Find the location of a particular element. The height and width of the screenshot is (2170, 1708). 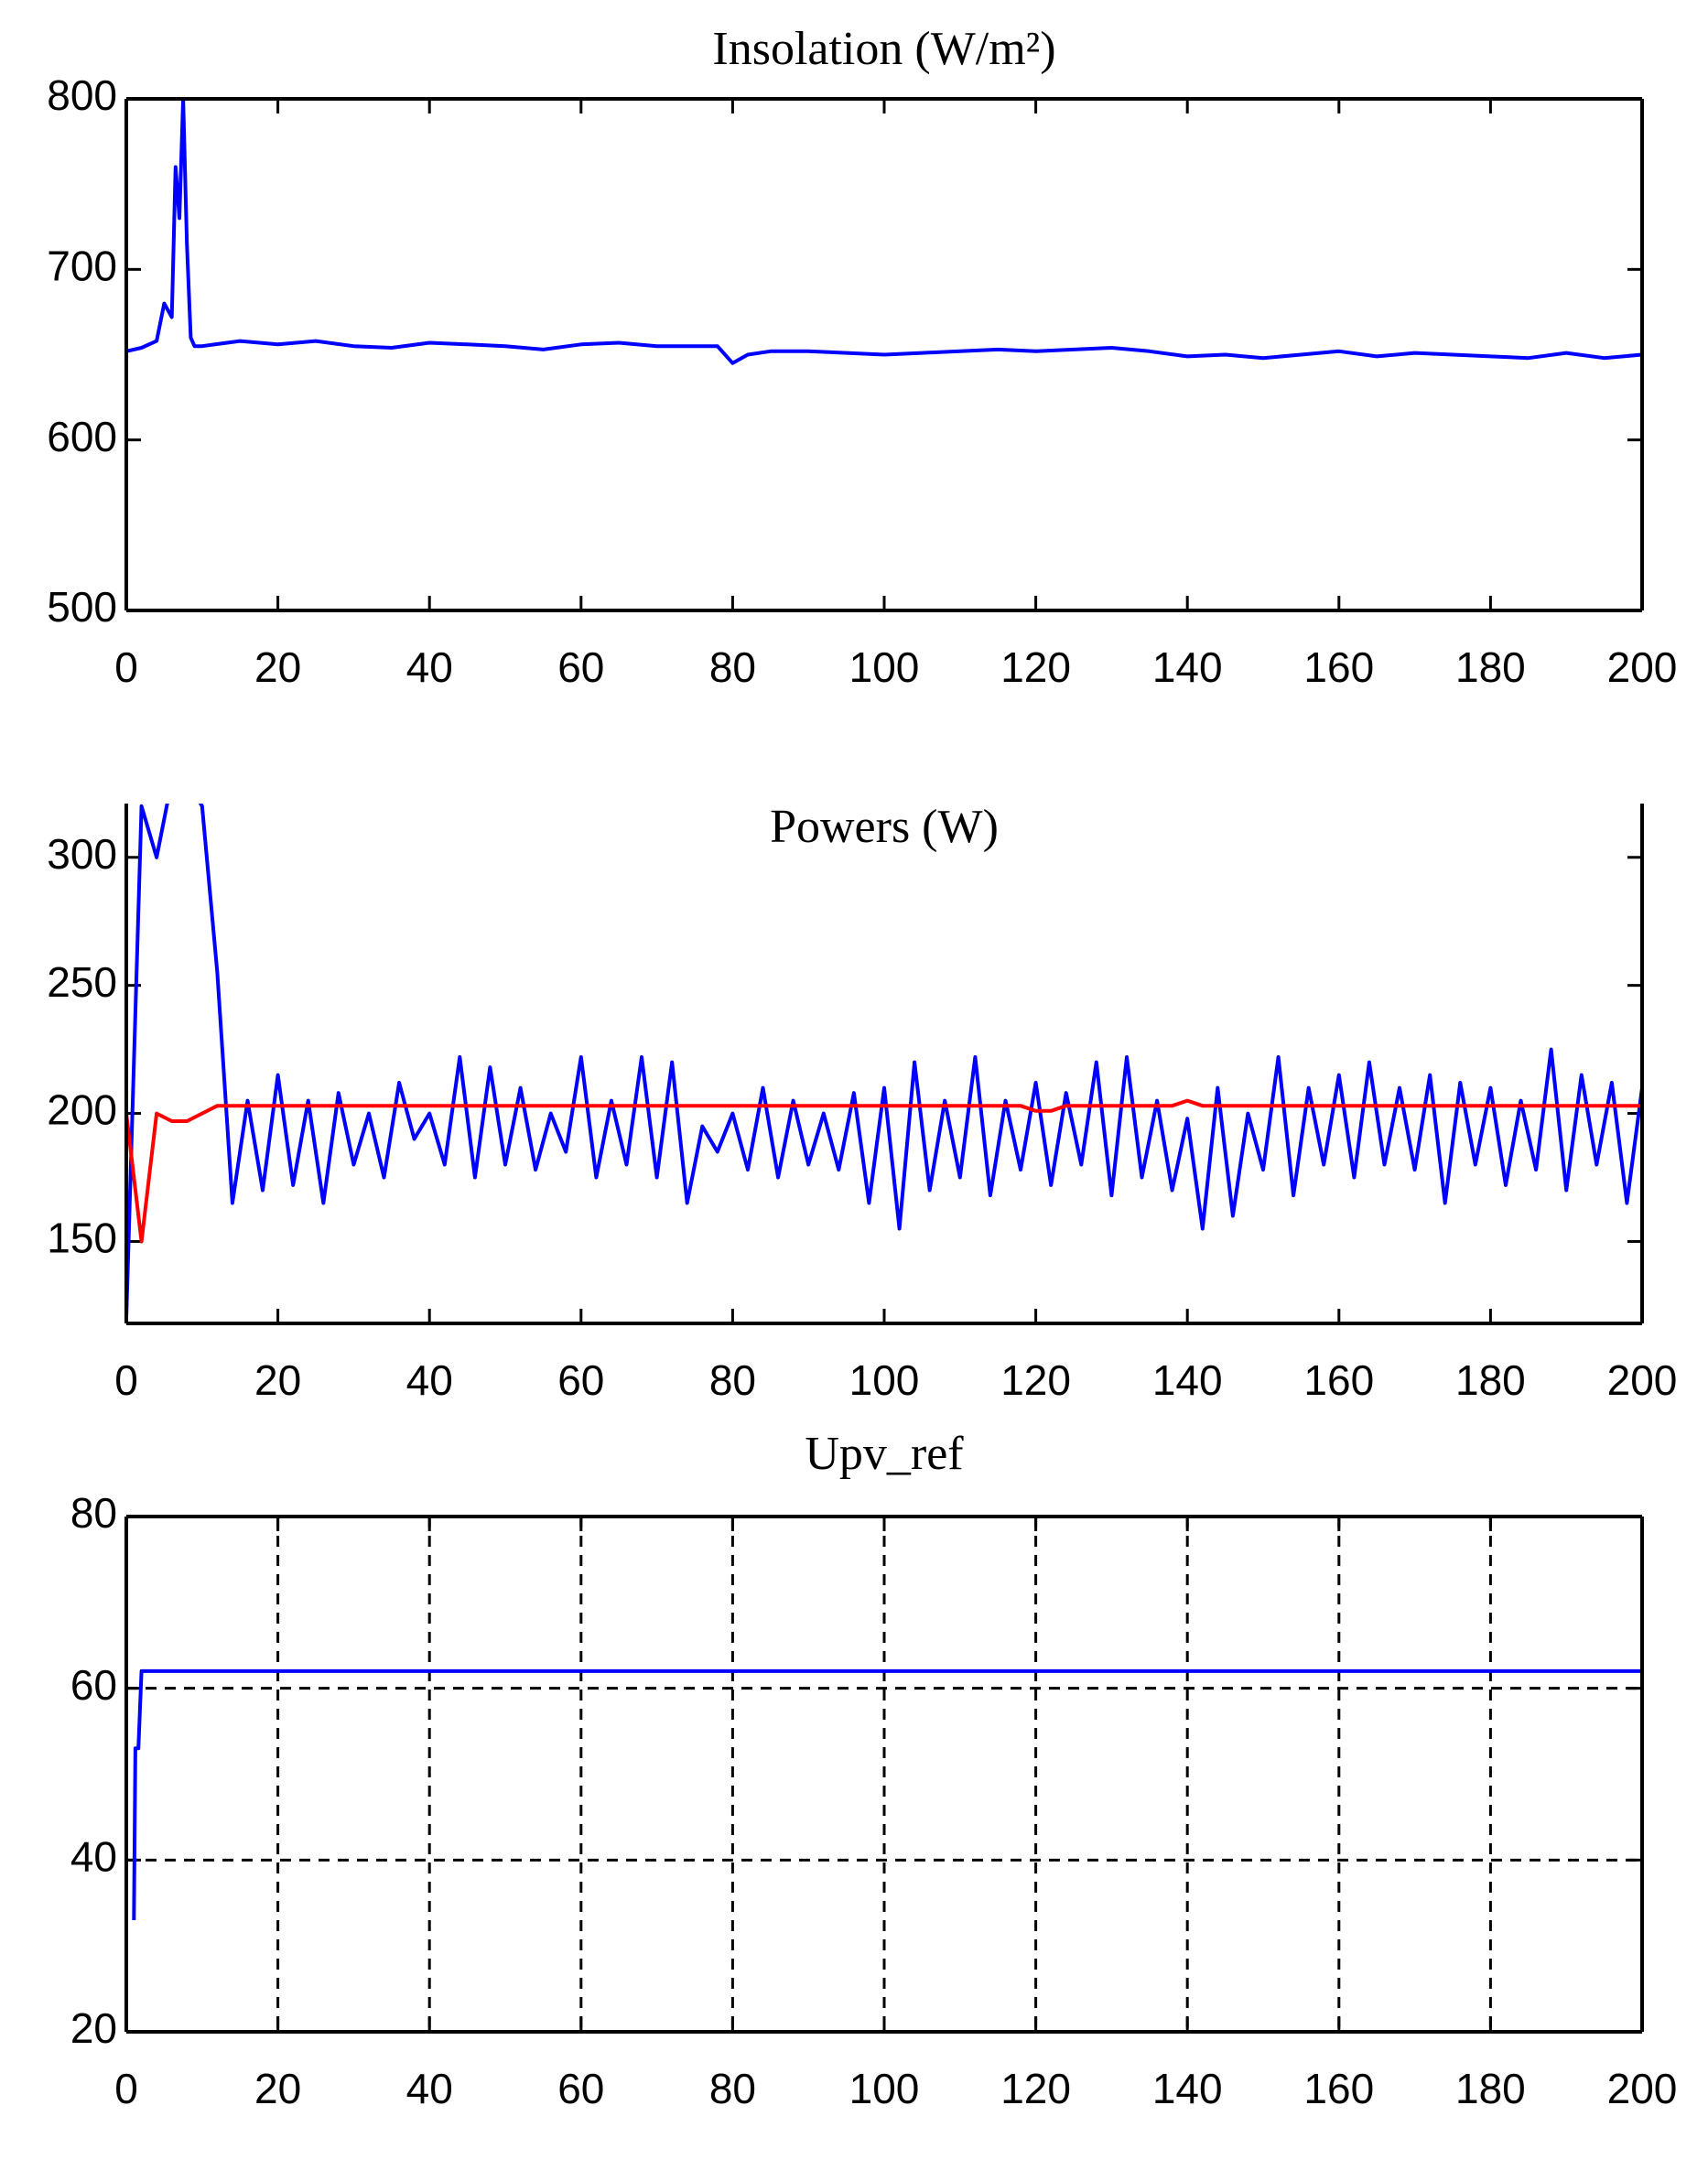

y-tick-label: 250 is located at coordinates (82, 982).